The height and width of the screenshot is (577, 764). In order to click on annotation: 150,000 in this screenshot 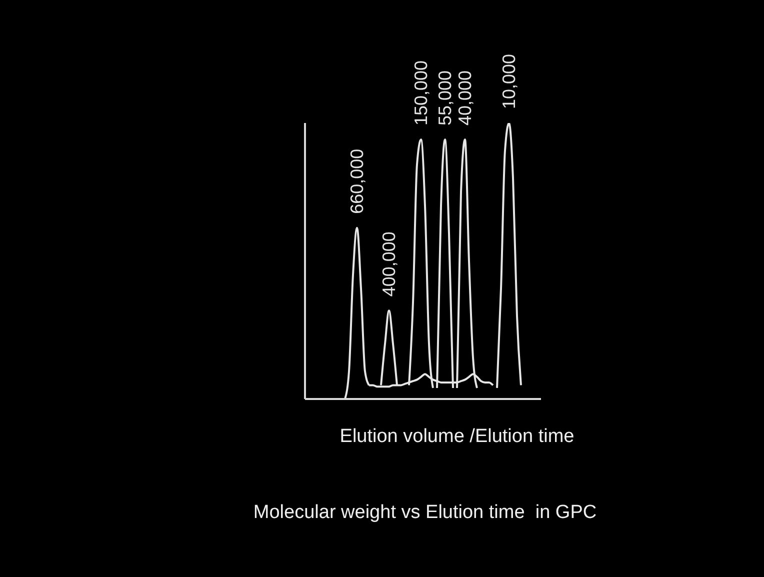, I will do `click(421, 93)`.